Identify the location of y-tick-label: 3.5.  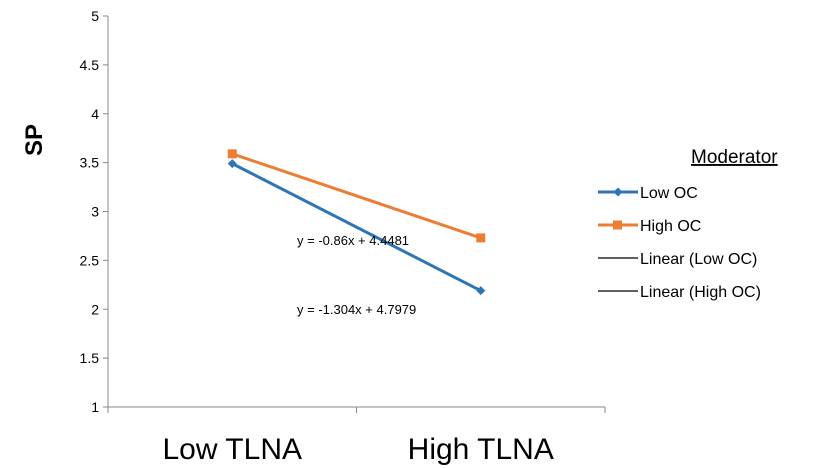
(90, 163).